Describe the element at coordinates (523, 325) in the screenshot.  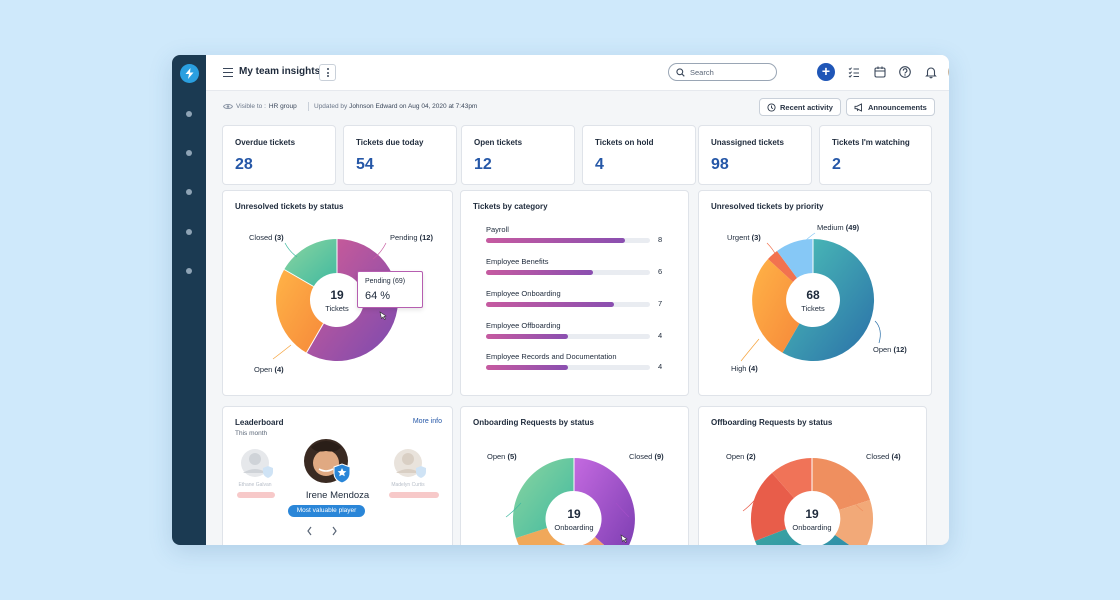
I see `category-name: Employee Offboarding` at that location.